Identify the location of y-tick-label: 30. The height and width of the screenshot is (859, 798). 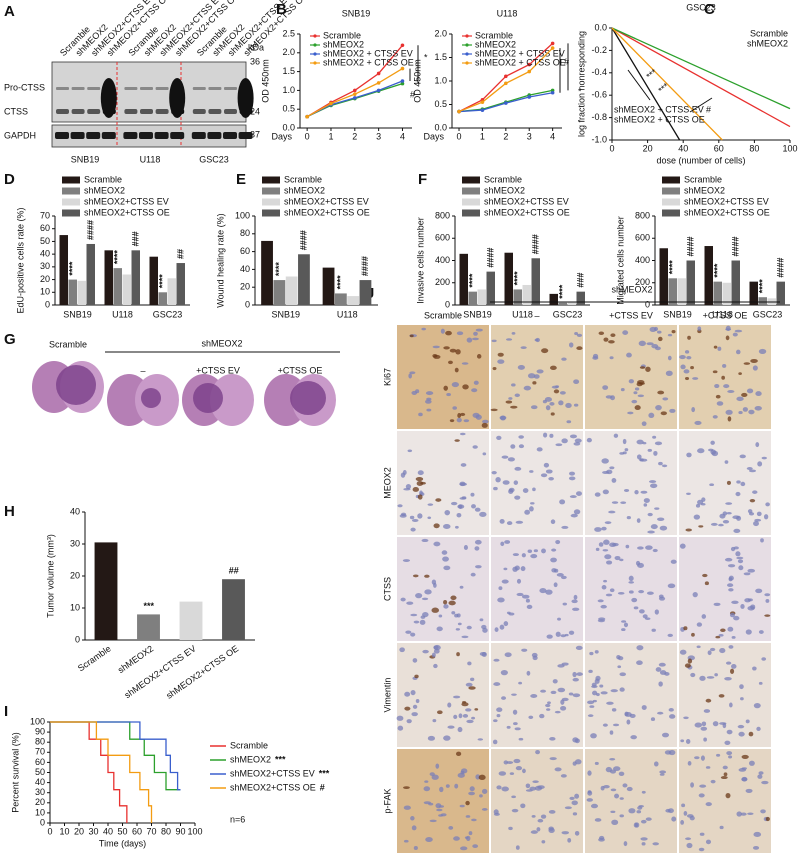
(40, 792).